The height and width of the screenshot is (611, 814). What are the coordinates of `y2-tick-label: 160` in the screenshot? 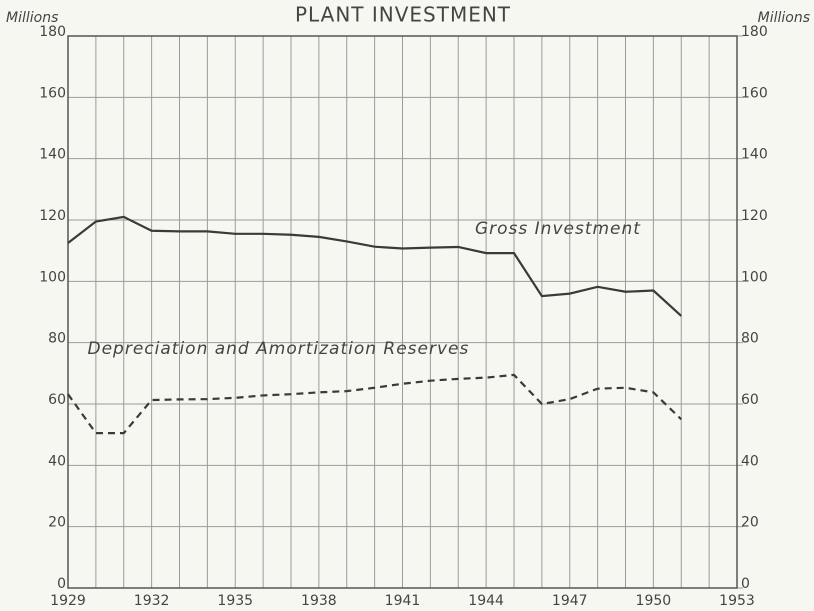 It's located at (754, 93).